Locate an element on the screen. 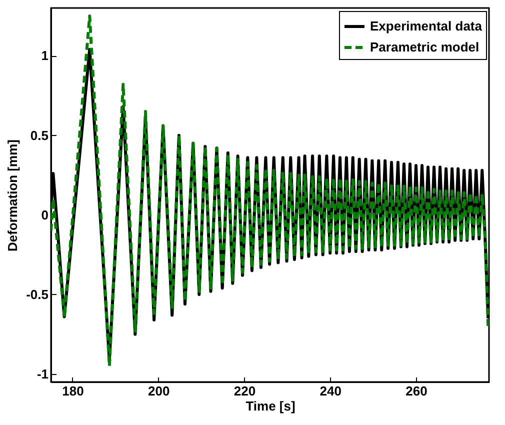  y-axis-title: Deformation [mm] is located at coordinates (12, 196).